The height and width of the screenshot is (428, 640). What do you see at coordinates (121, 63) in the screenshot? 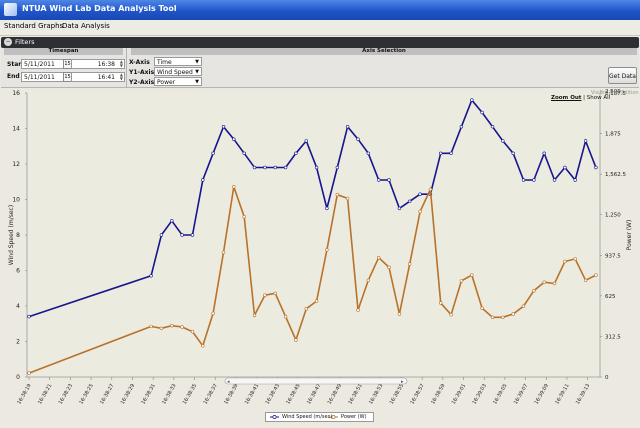
I see `start-time-spinner-icon: ▲ ▼` at bounding box center [121, 63].